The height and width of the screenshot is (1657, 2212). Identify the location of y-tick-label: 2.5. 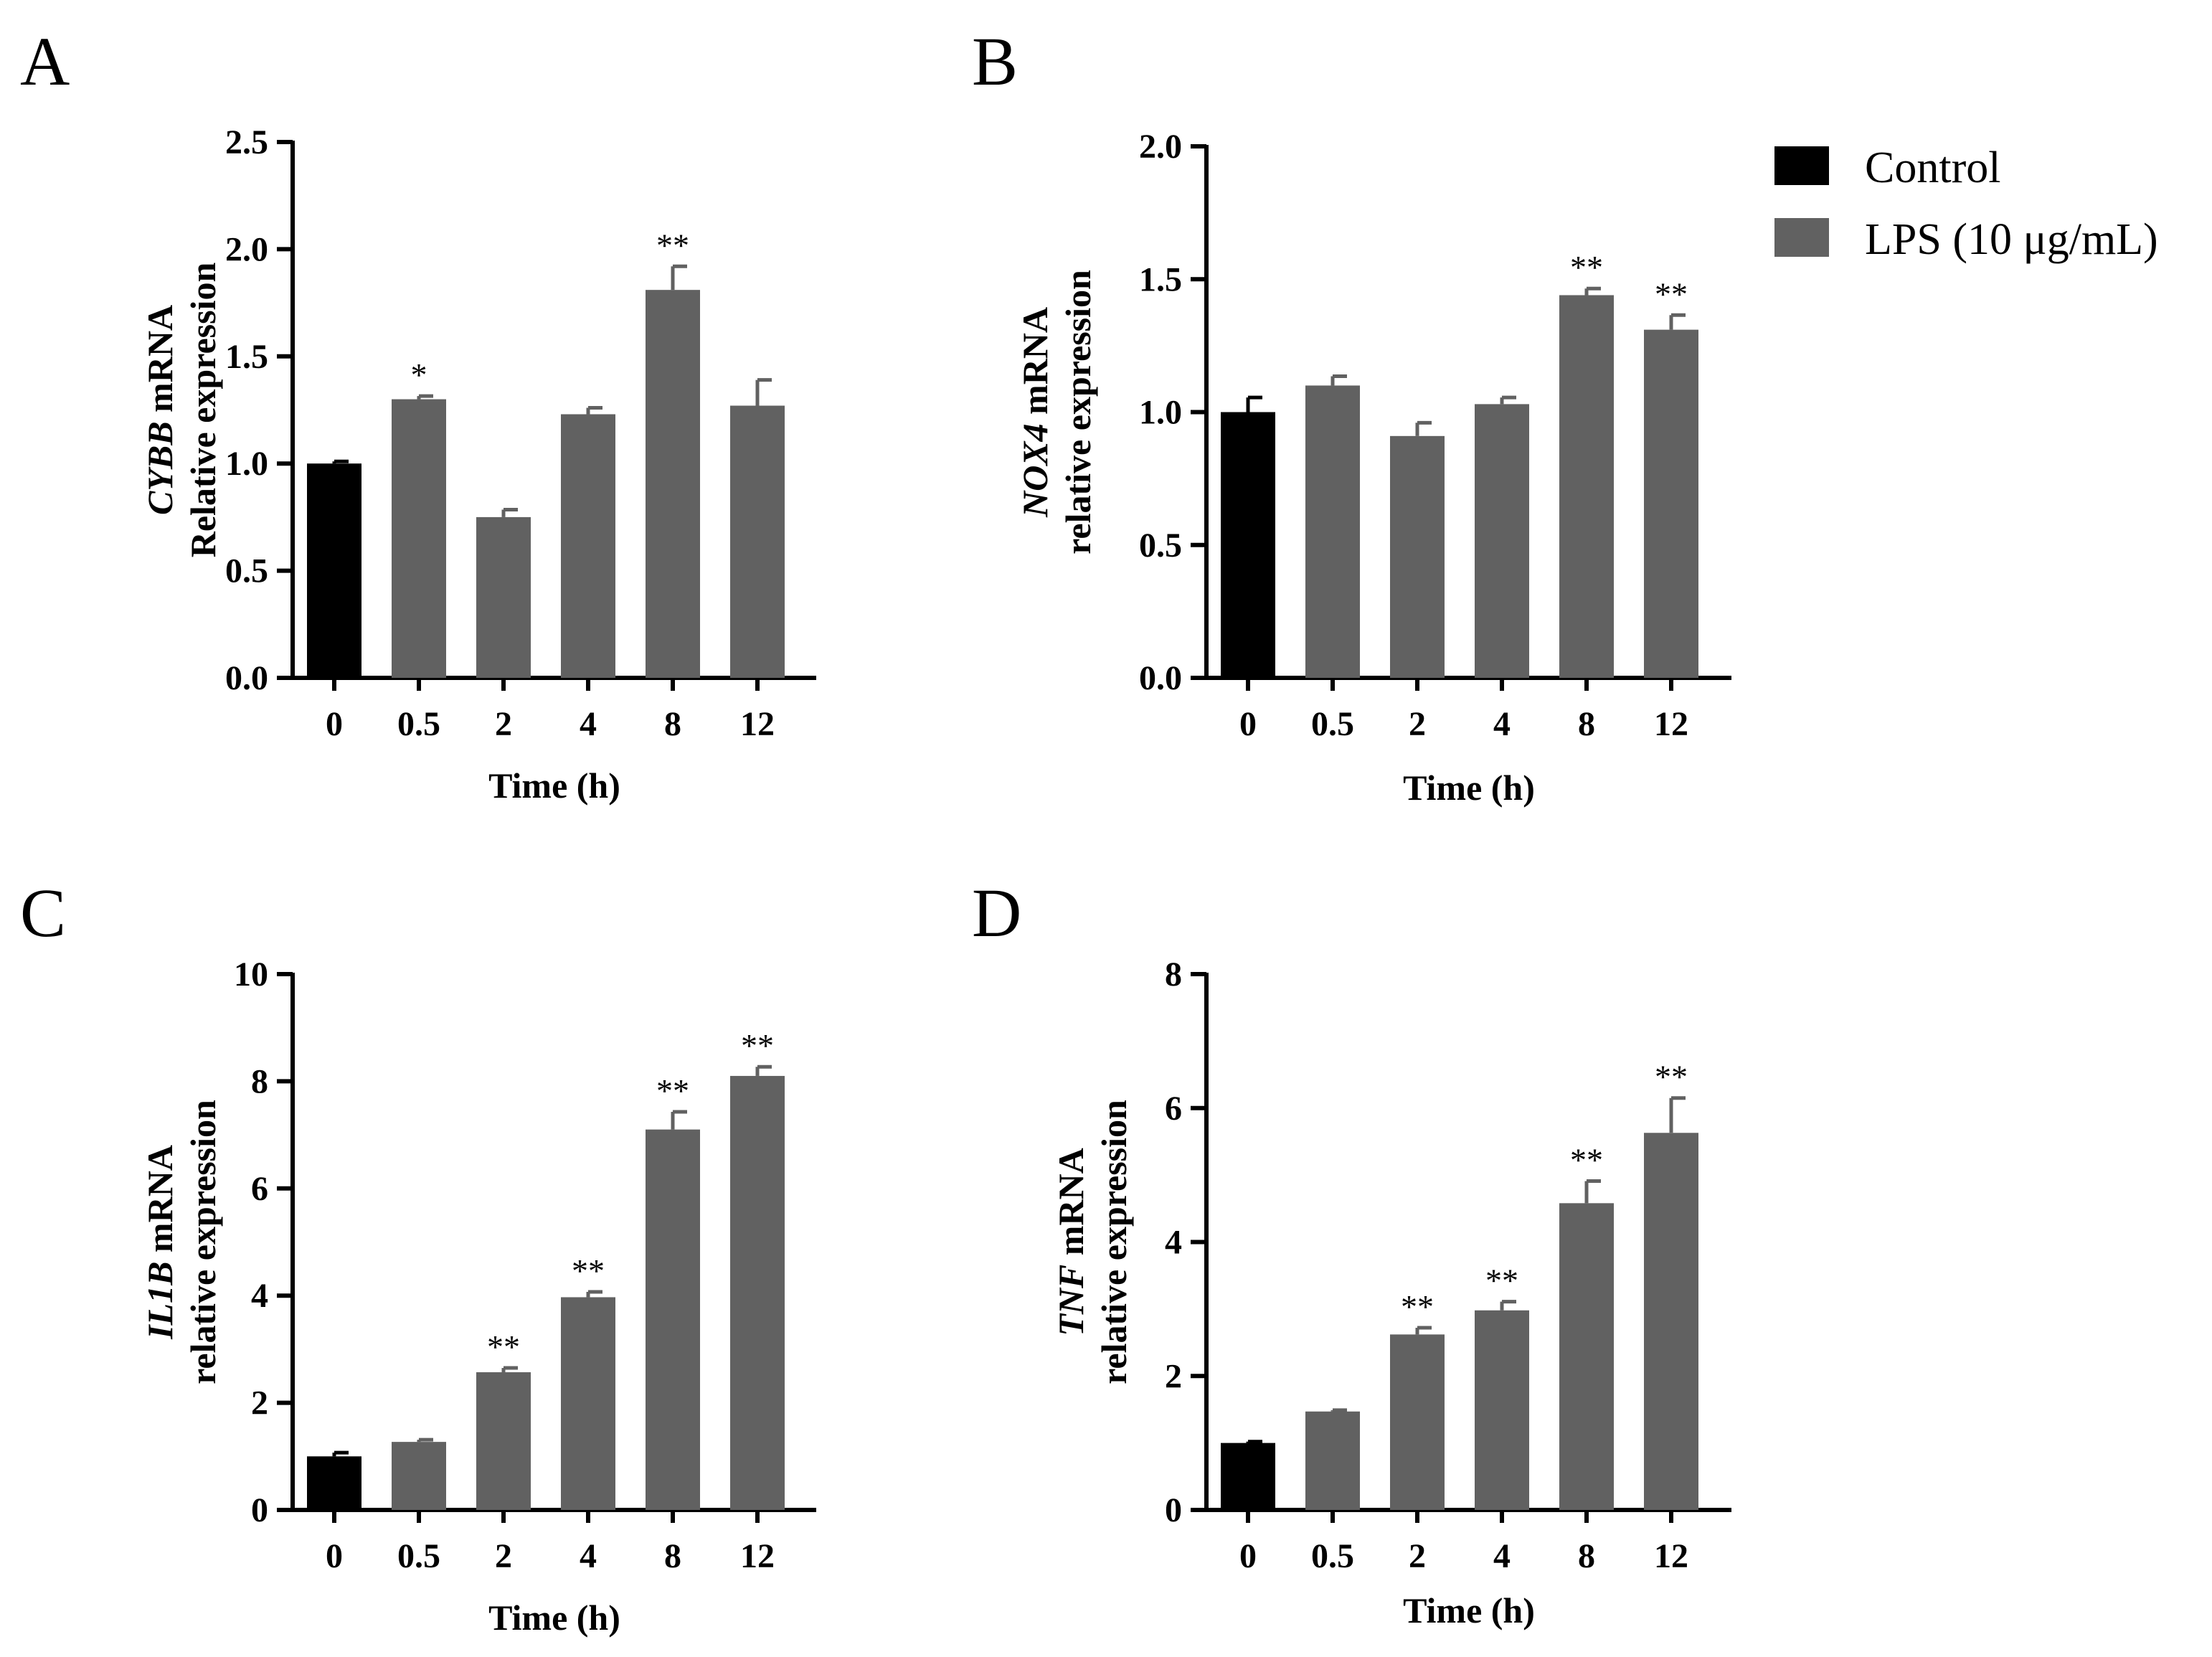
(246, 142).